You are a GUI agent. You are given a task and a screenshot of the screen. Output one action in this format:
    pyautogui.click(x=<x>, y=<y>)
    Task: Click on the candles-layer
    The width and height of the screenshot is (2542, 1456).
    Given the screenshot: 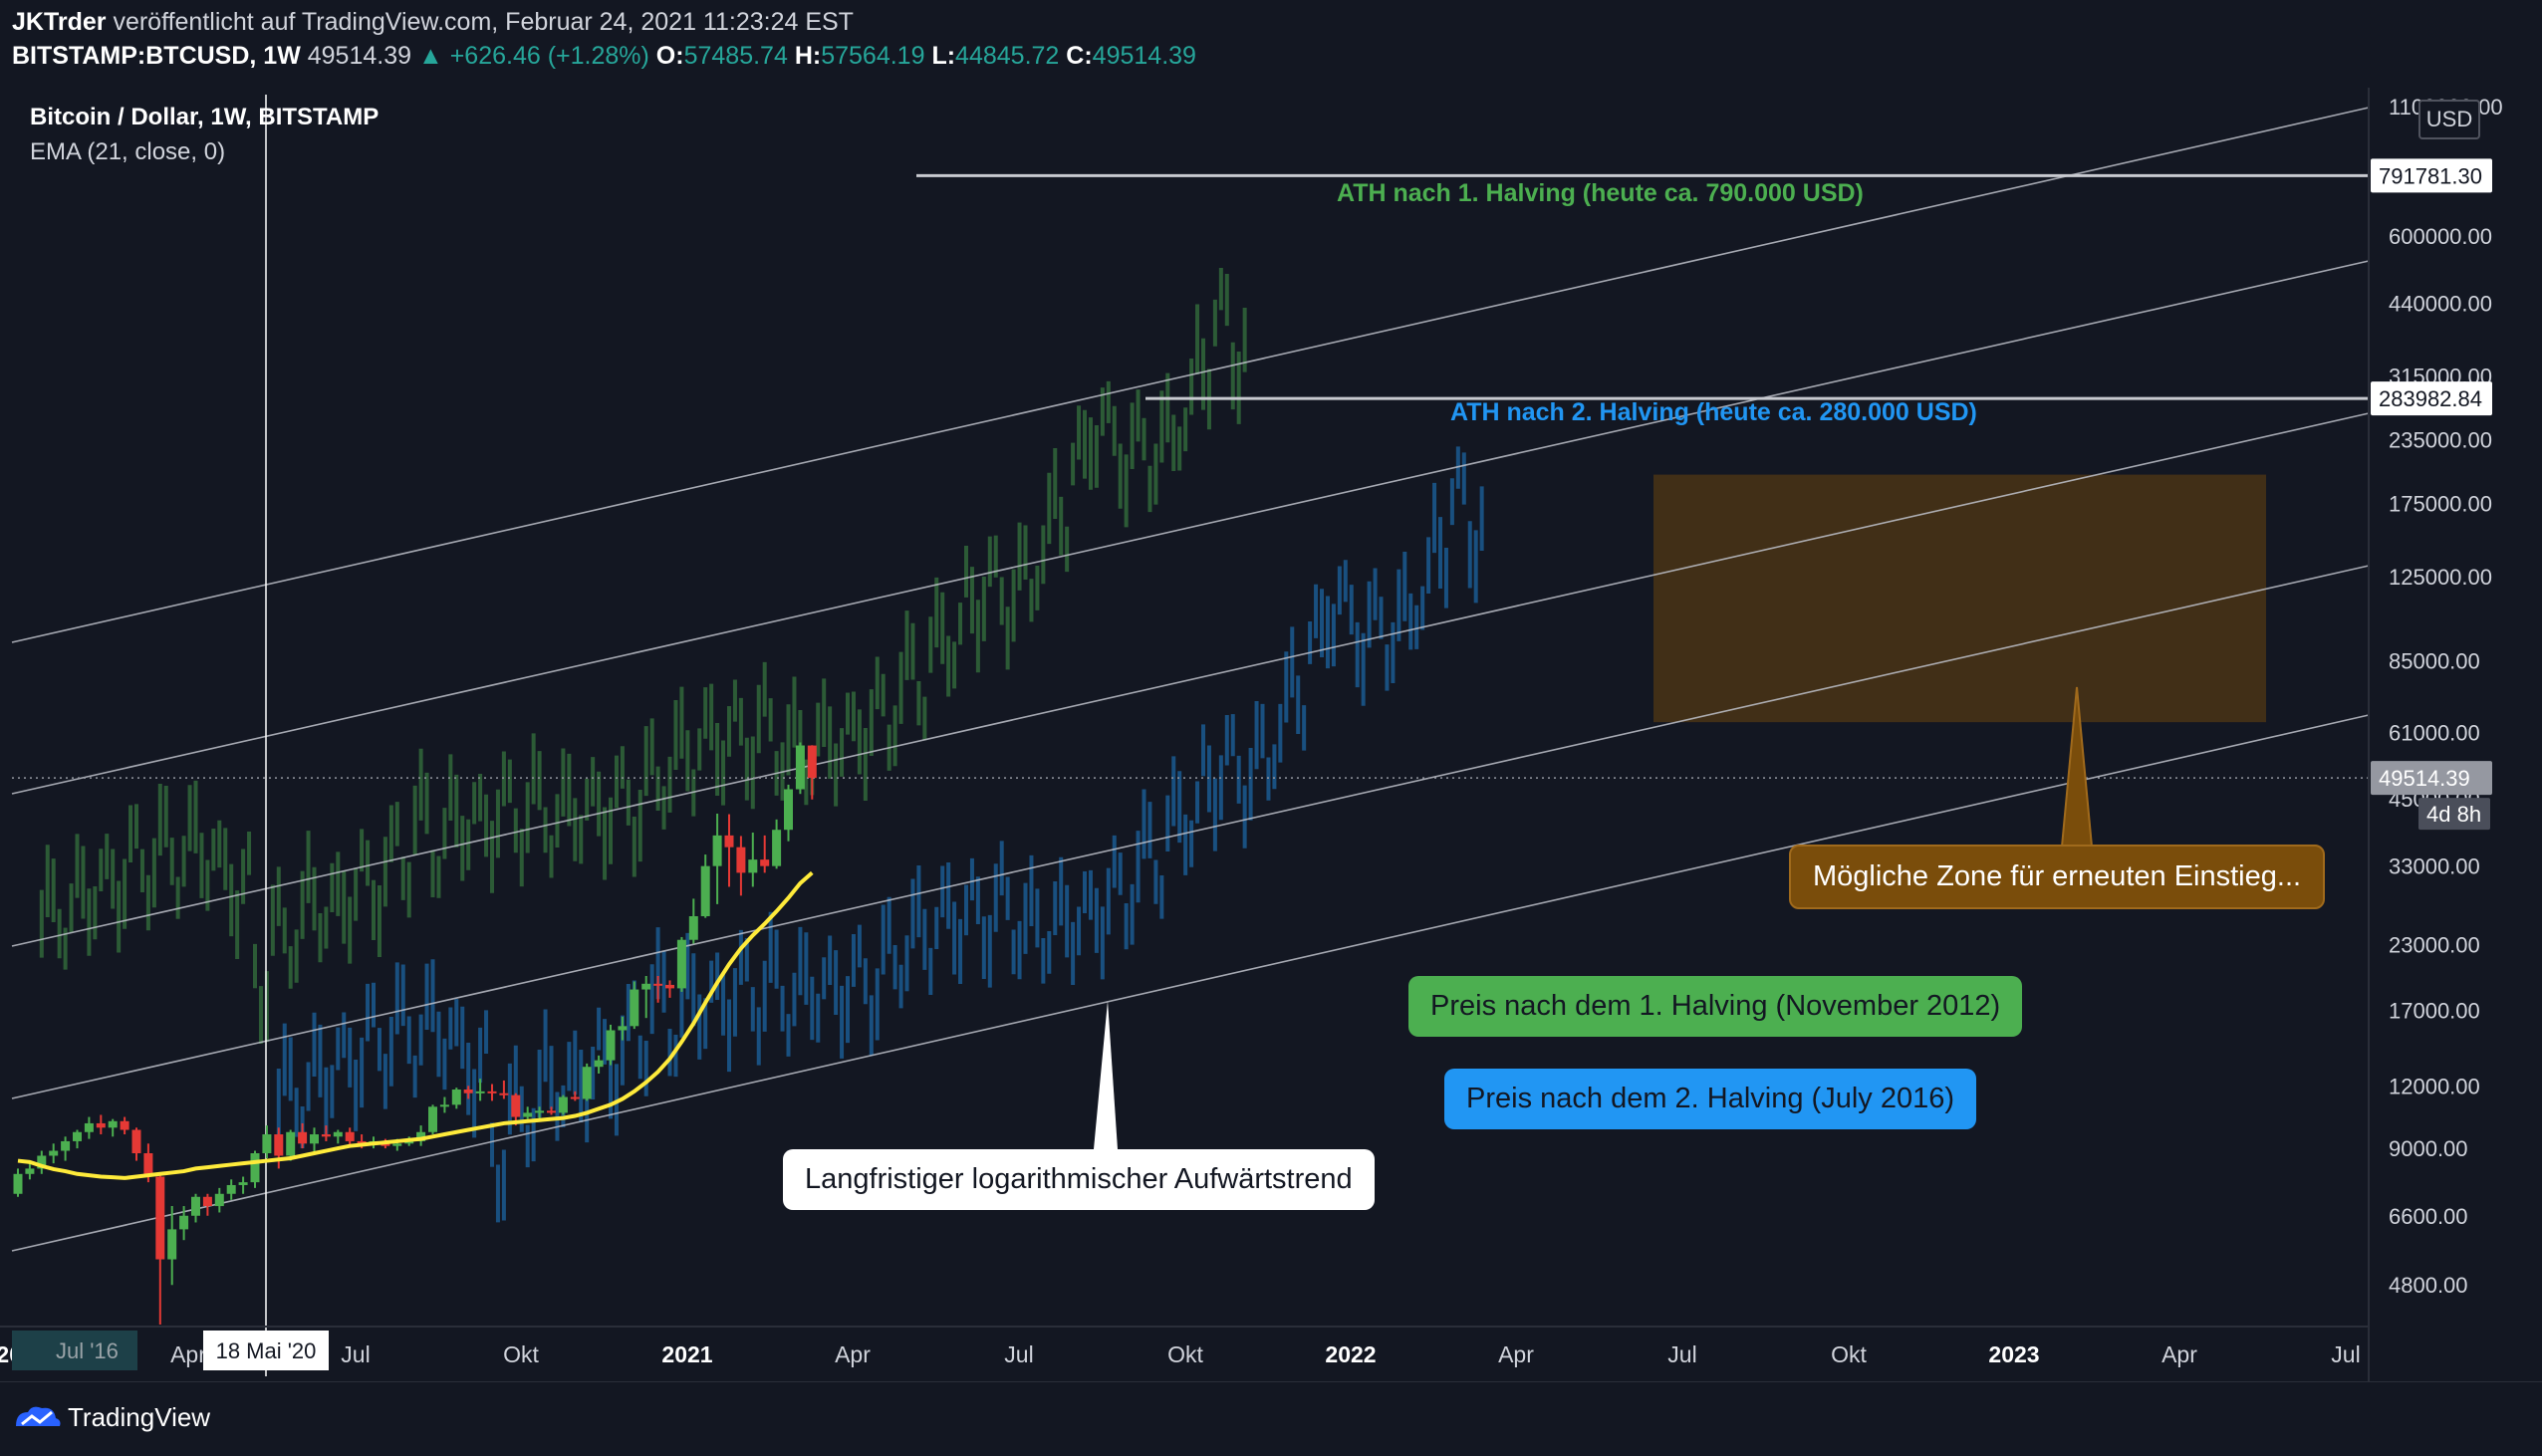 What is the action you would take?
    pyautogui.click(x=415, y=1033)
    